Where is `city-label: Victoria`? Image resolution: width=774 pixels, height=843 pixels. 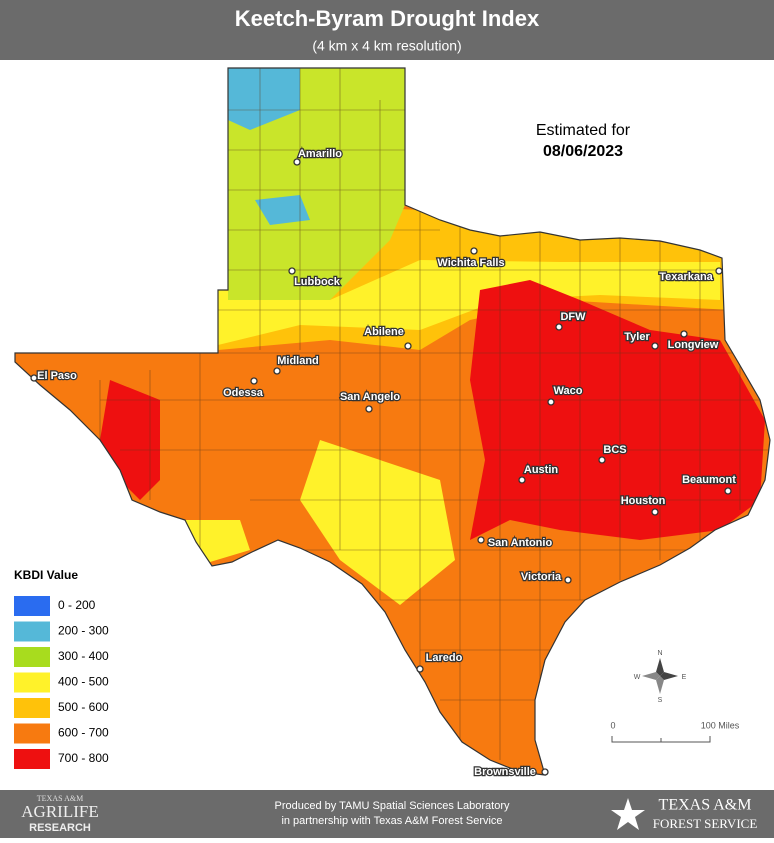
city-label: Victoria is located at coordinates (541, 577).